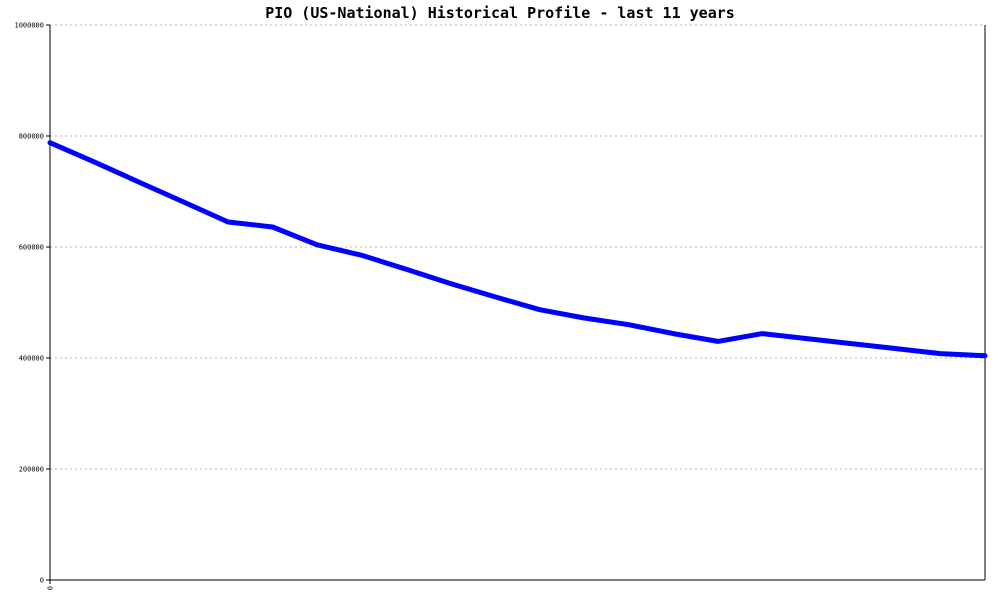  What do you see at coordinates (42, 581) in the screenshot?
I see `y-tick-label: 0` at bounding box center [42, 581].